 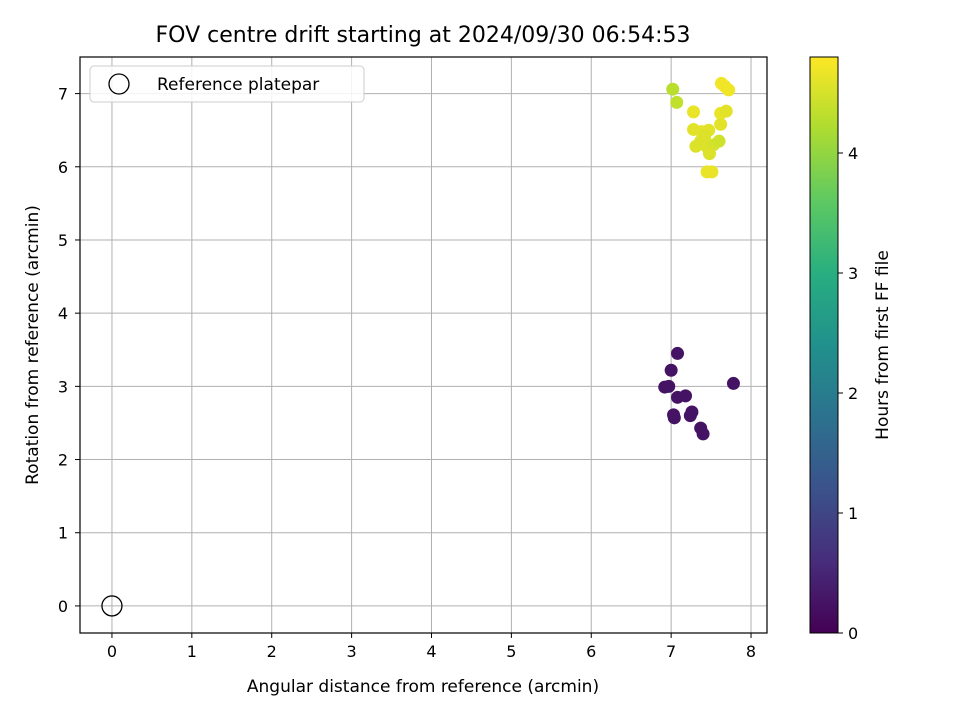 I want to click on x-tick-label: 4, so click(x=431, y=651).